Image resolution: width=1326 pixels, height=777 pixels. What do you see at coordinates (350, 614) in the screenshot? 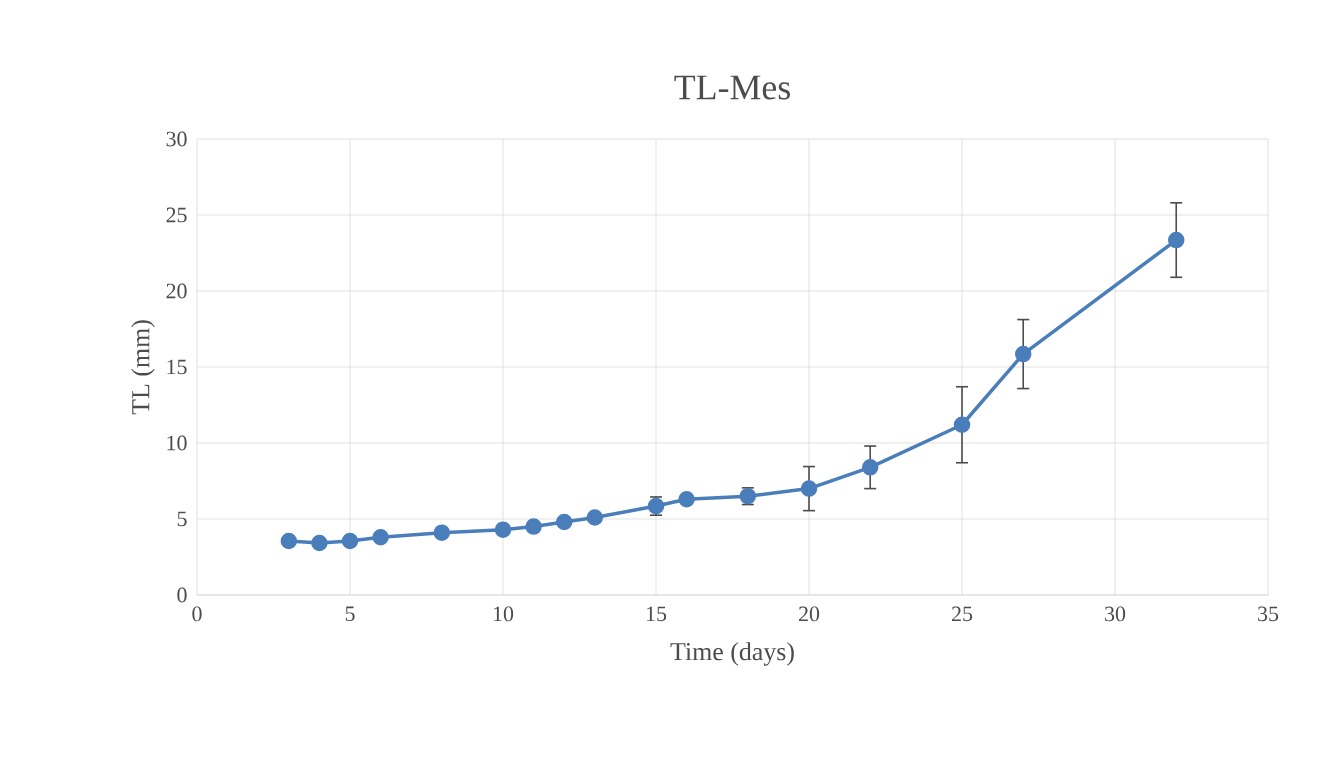
I see `x-tick-label: 5` at bounding box center [350, 614].